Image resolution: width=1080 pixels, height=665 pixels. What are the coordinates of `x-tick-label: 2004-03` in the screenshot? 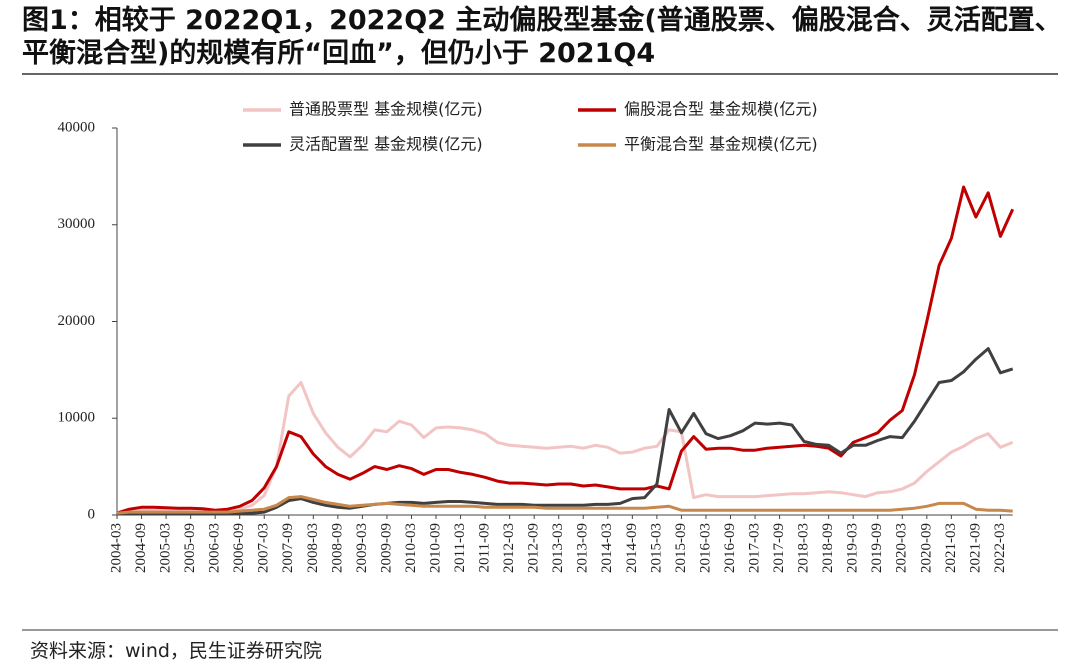 It's located at (116, 548).